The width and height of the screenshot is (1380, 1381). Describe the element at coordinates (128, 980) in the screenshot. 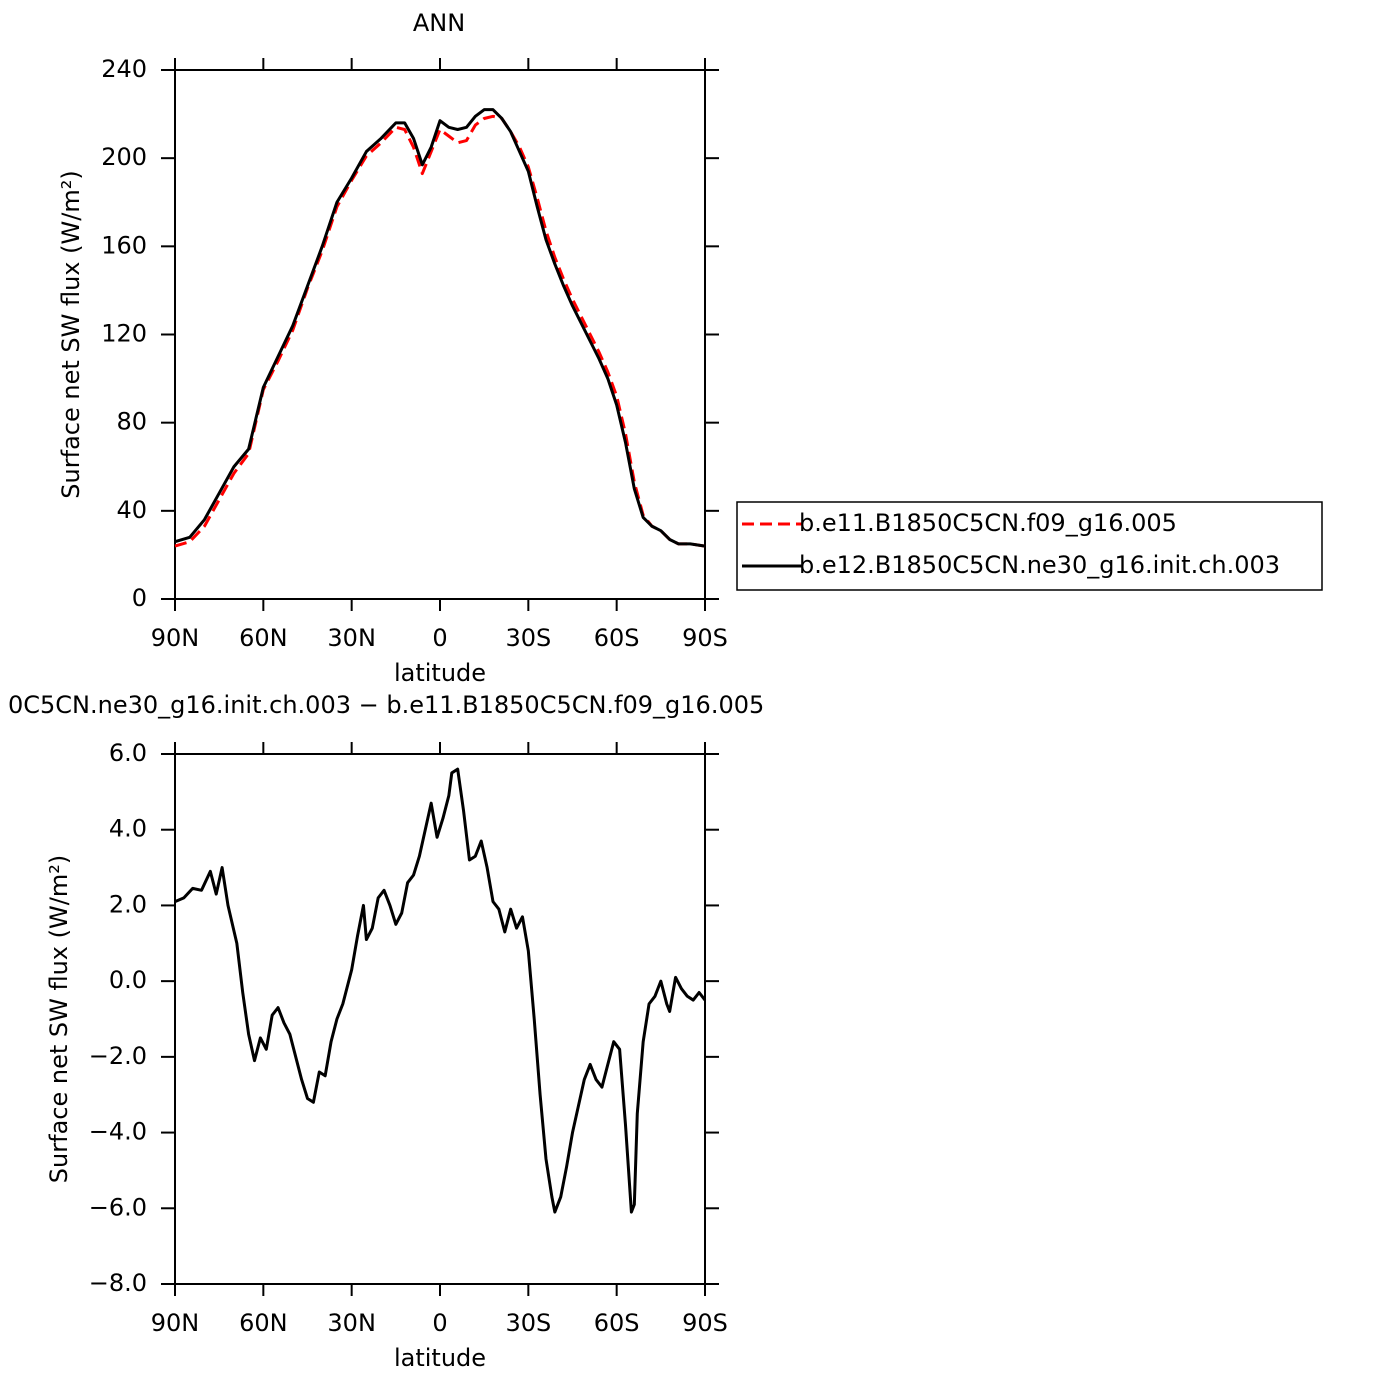

I see `y-tick-label: 0.0` at that location.